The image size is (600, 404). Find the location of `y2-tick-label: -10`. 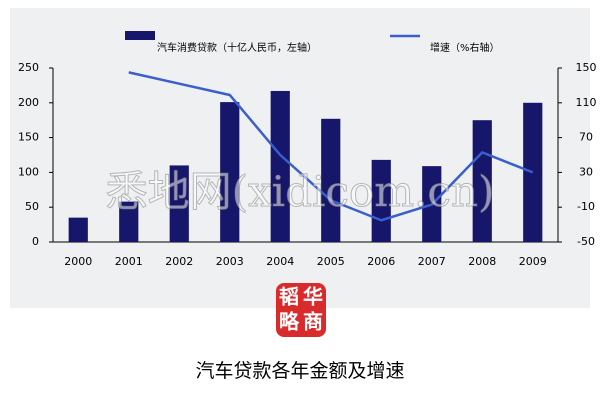

y2-tick-label: -10 is located at coordinates (586, 206).